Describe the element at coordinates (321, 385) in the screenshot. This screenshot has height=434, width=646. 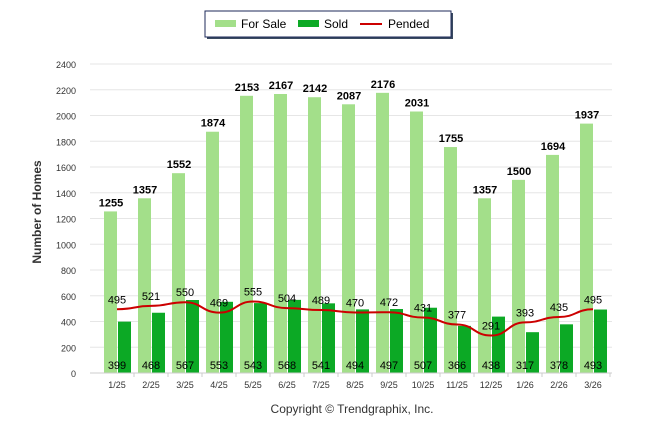
I see `x-tick-label: 7/25` at that location.